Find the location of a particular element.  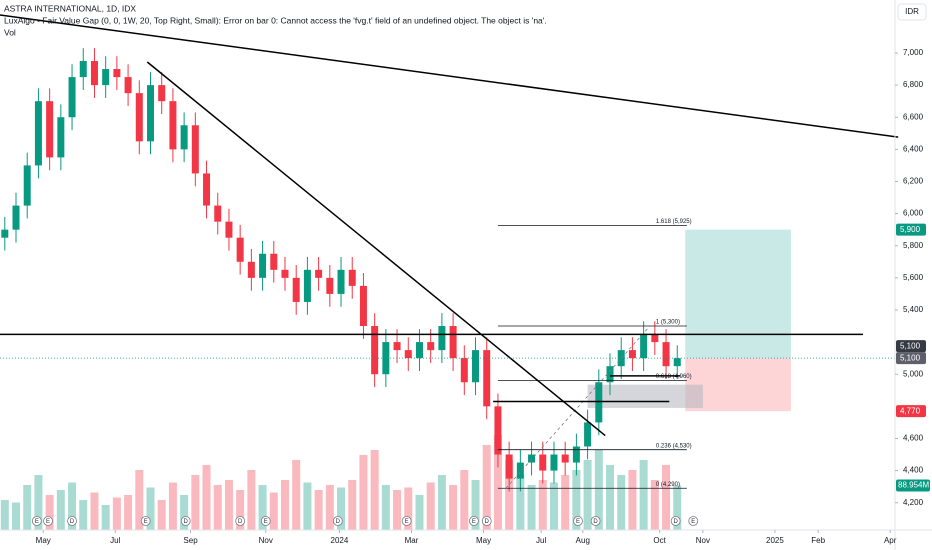

currency-label: IDR is located at coordinates (912, 11).